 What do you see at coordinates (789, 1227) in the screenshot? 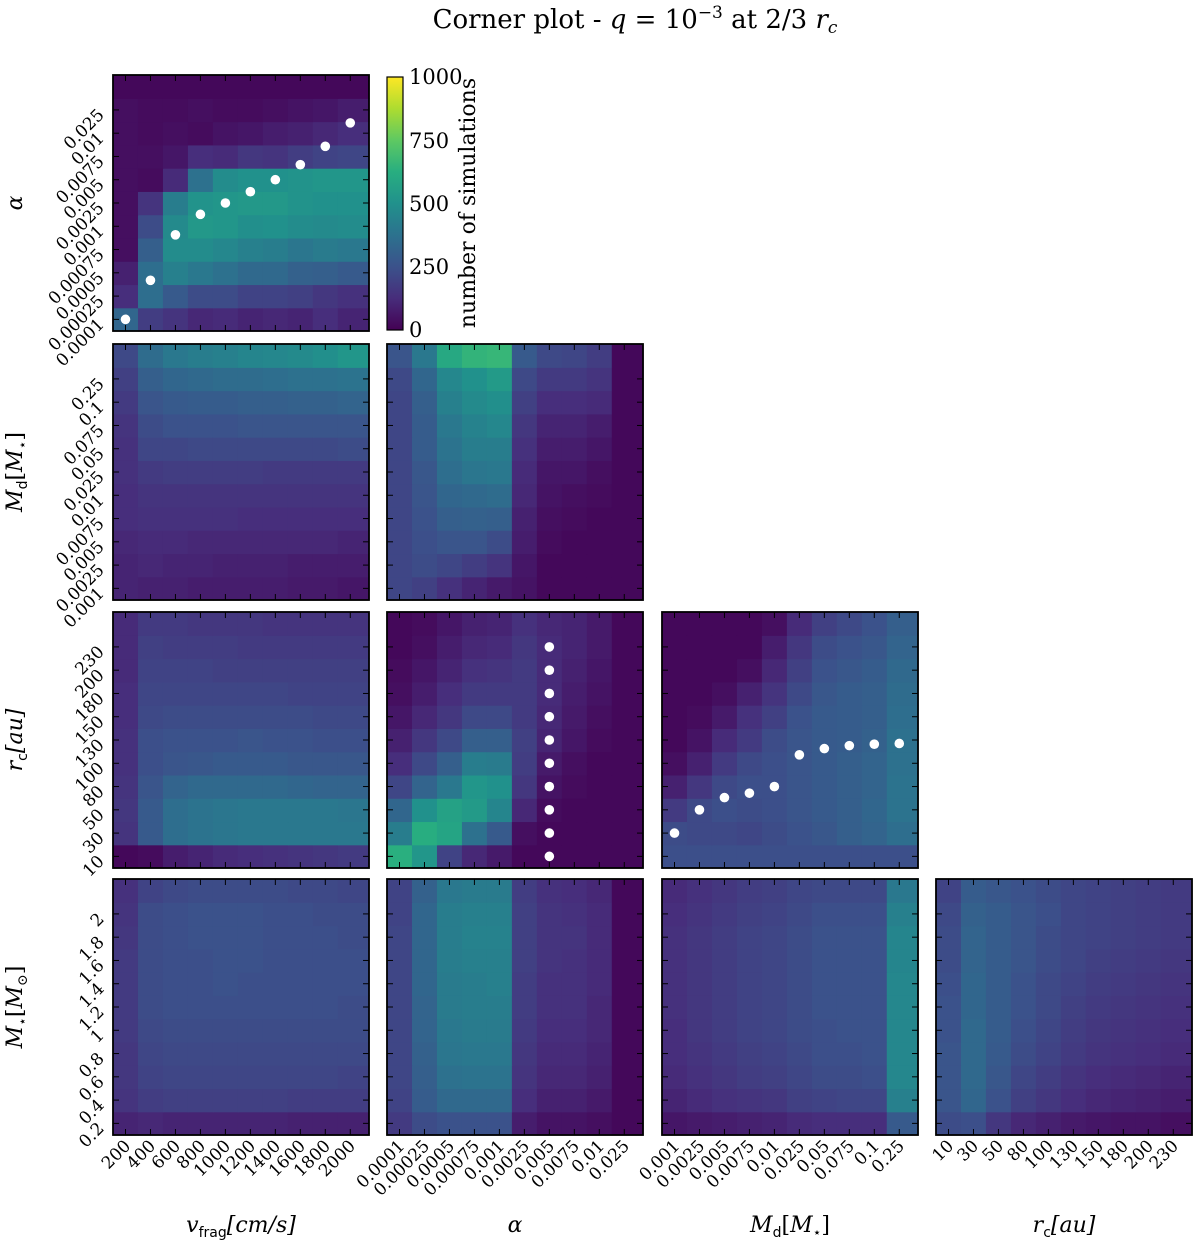
I see `x-axis-label-Md: Md[M⋆]` at bounding box center [789, 1227].